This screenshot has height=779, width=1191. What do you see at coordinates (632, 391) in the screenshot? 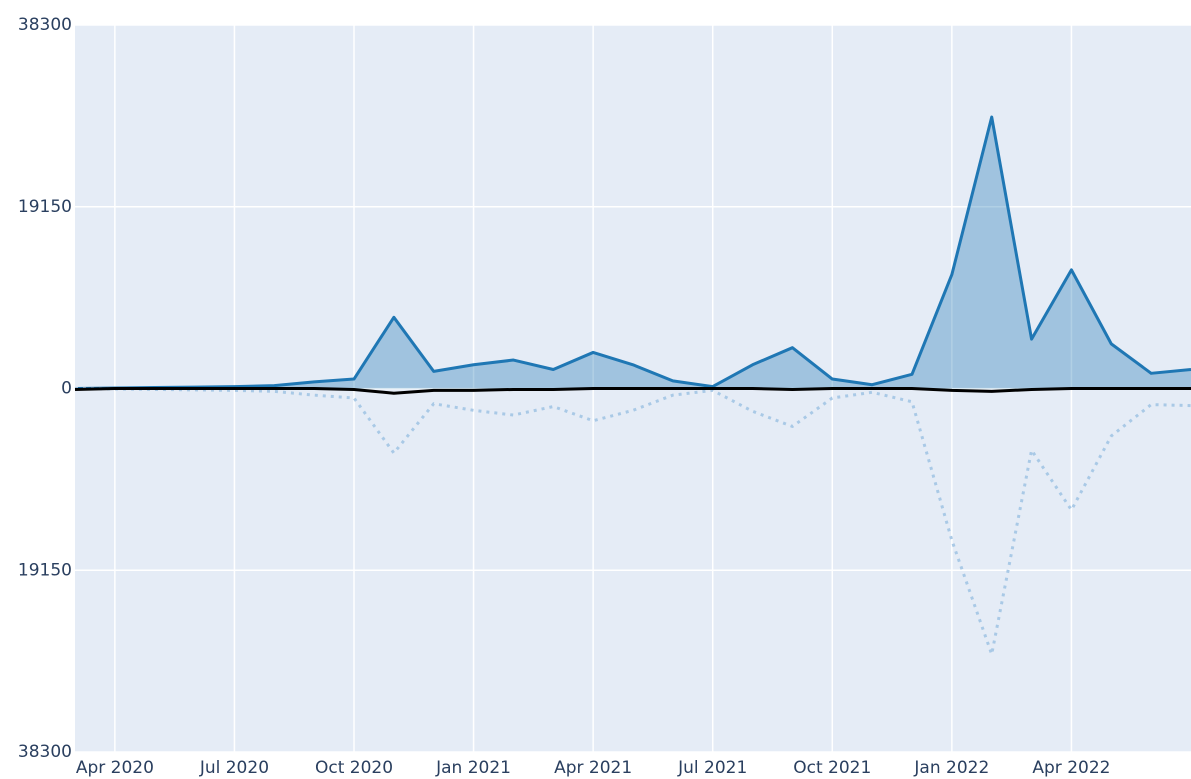
I see `line` at bounding box center [632, 391].